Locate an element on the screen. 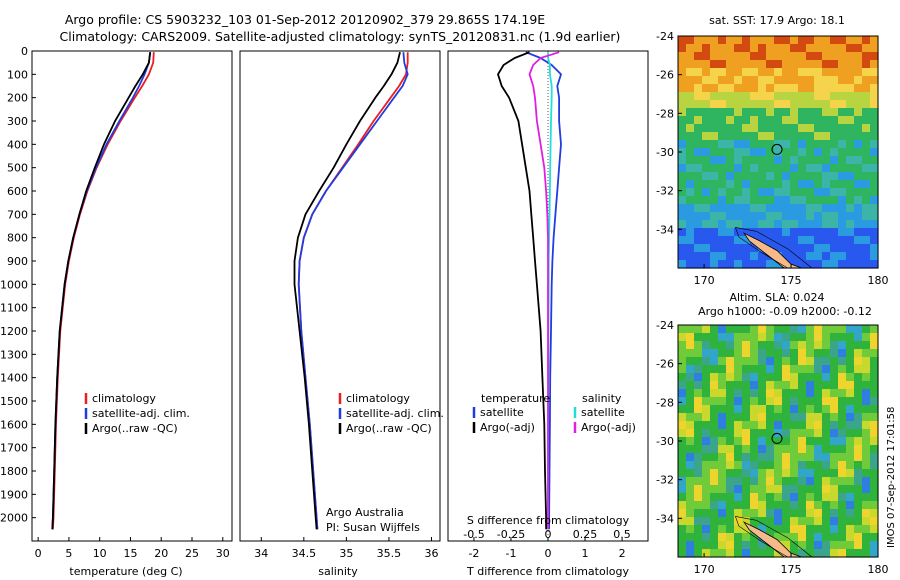 The width and height of the screenshot is (900, 580). depth-ytick-label-9: 900 is located at coordinates (17, 261).